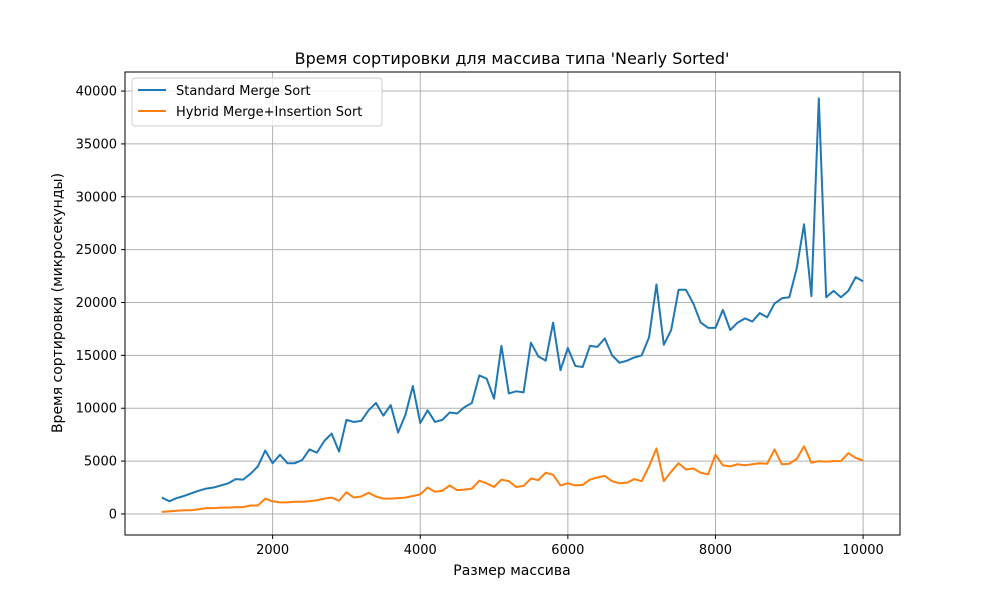 The width and height of the screenshot is (1000, 600). What do you see at coordinates (96, 144) in the screenshot?
I see `y-tick-label: 35000` at bounding box center [96, 144].